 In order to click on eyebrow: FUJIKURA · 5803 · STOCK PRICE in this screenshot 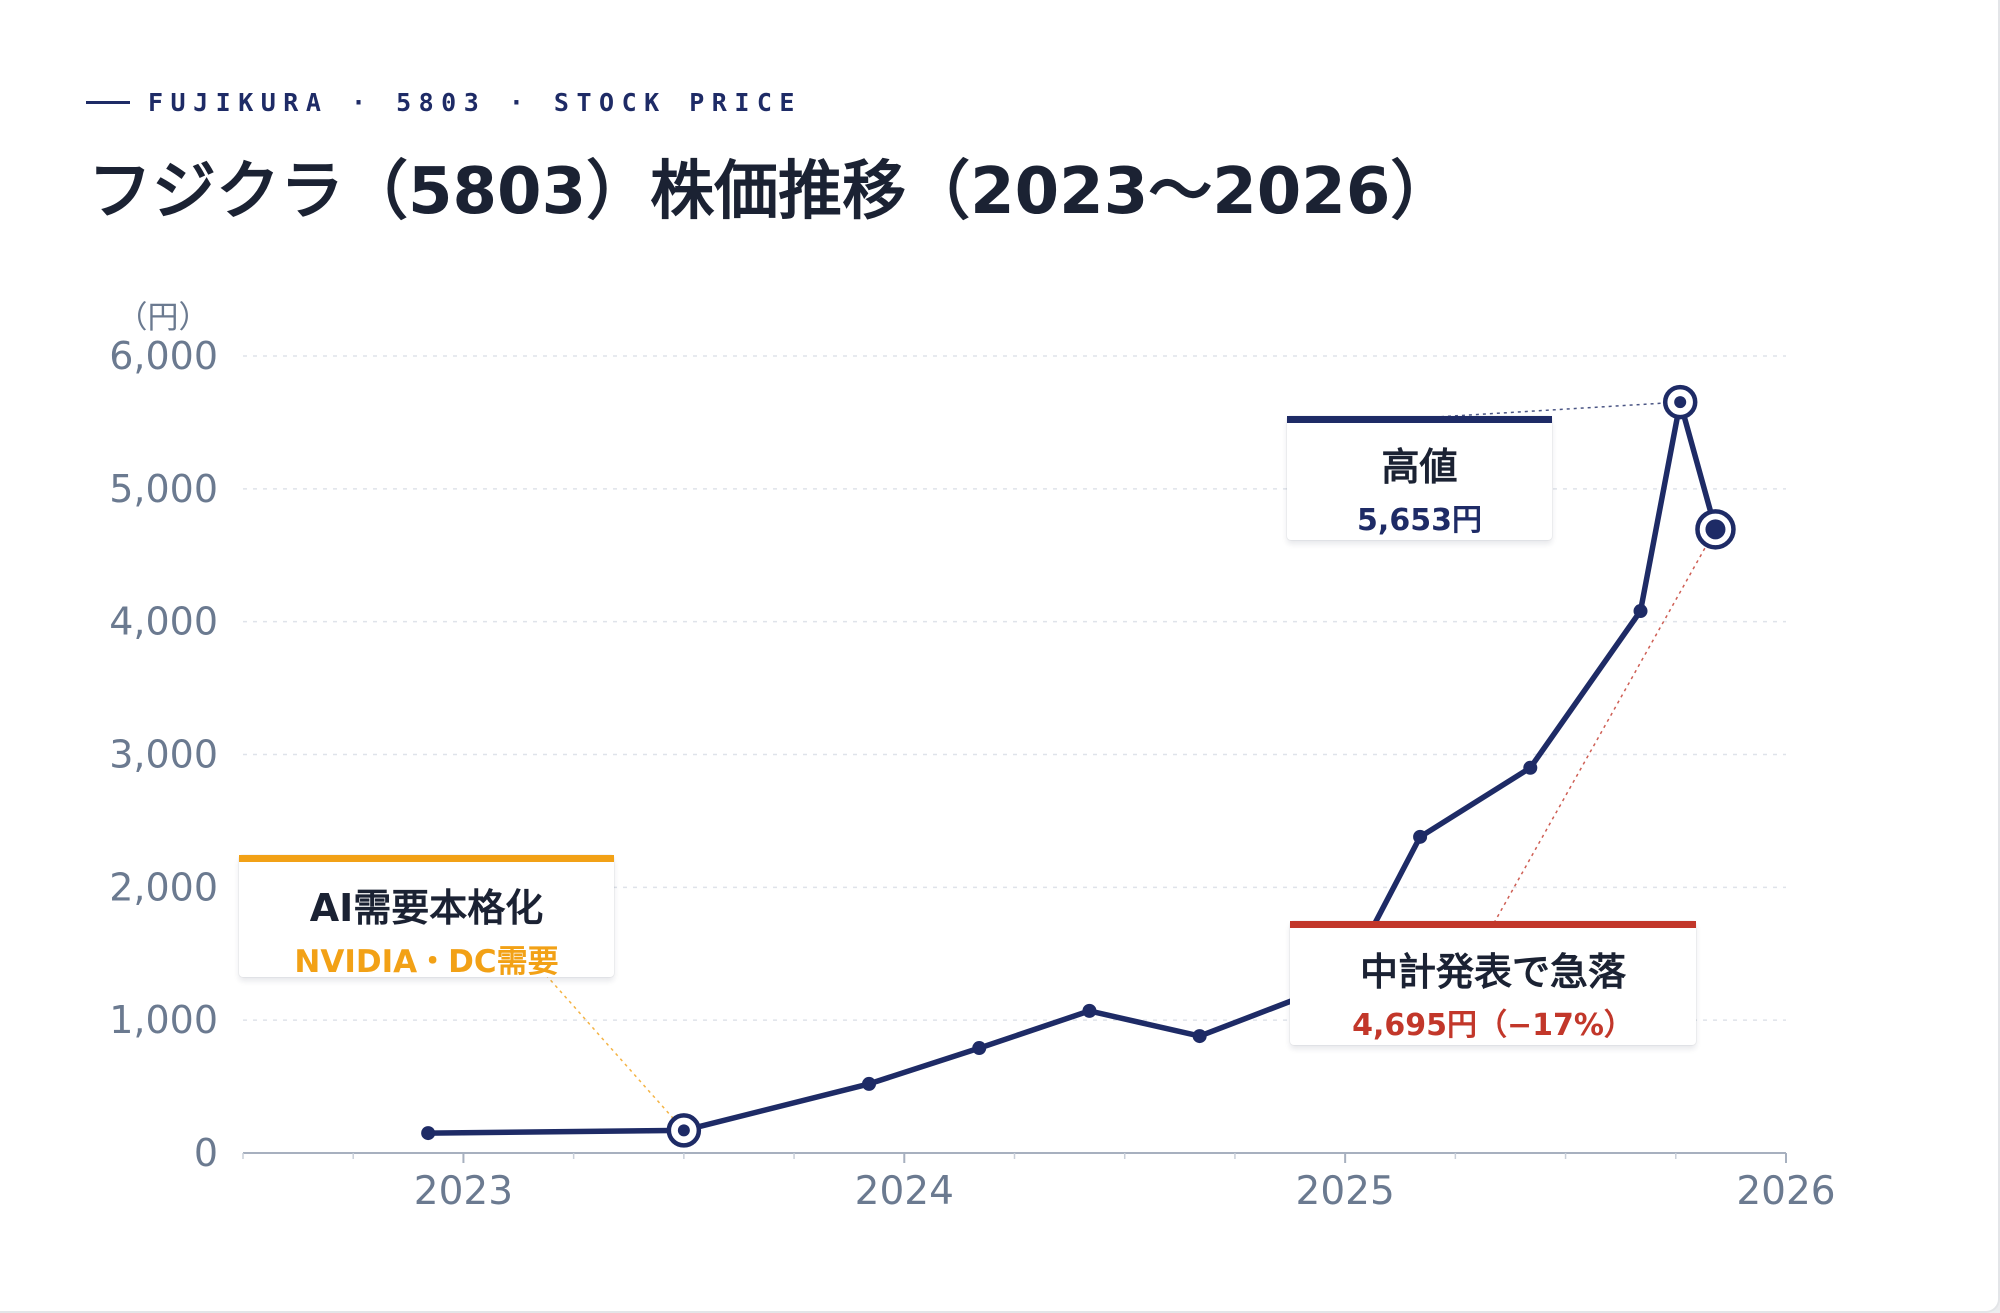, I will do `click(444, 102)`.